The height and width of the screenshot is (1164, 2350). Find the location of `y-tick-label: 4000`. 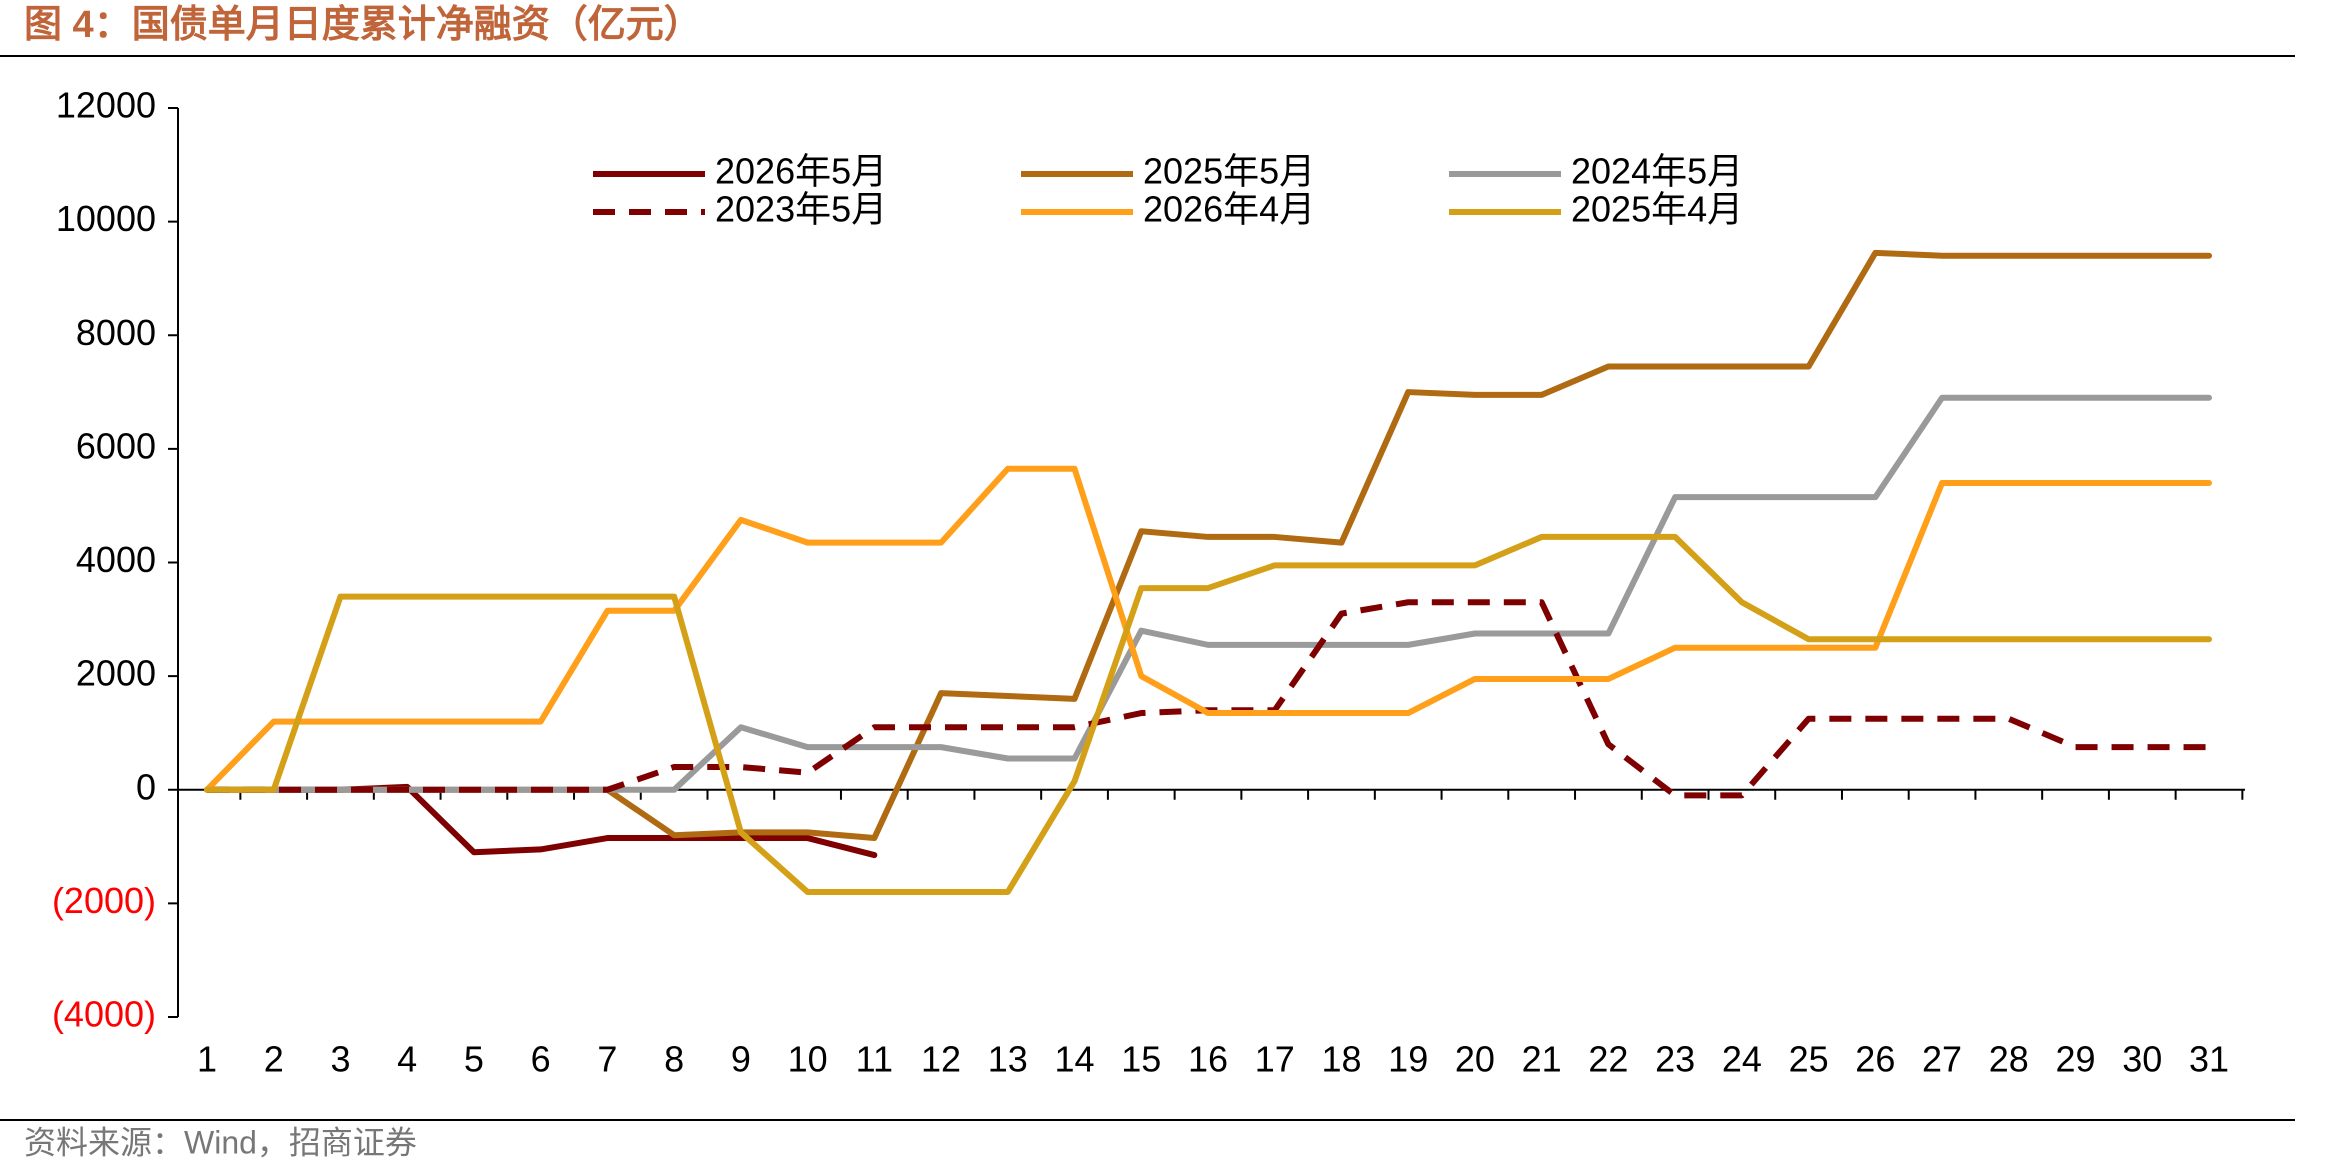

y-tick-label: 4000 is located at coordinates (116, 559).